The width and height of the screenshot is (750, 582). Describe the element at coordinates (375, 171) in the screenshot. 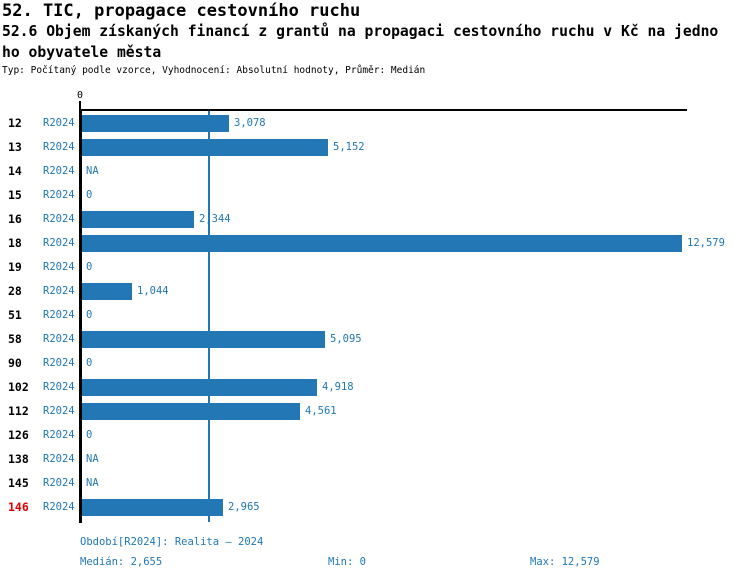

I see `chart-row: 14 R2024 NA` at that location.